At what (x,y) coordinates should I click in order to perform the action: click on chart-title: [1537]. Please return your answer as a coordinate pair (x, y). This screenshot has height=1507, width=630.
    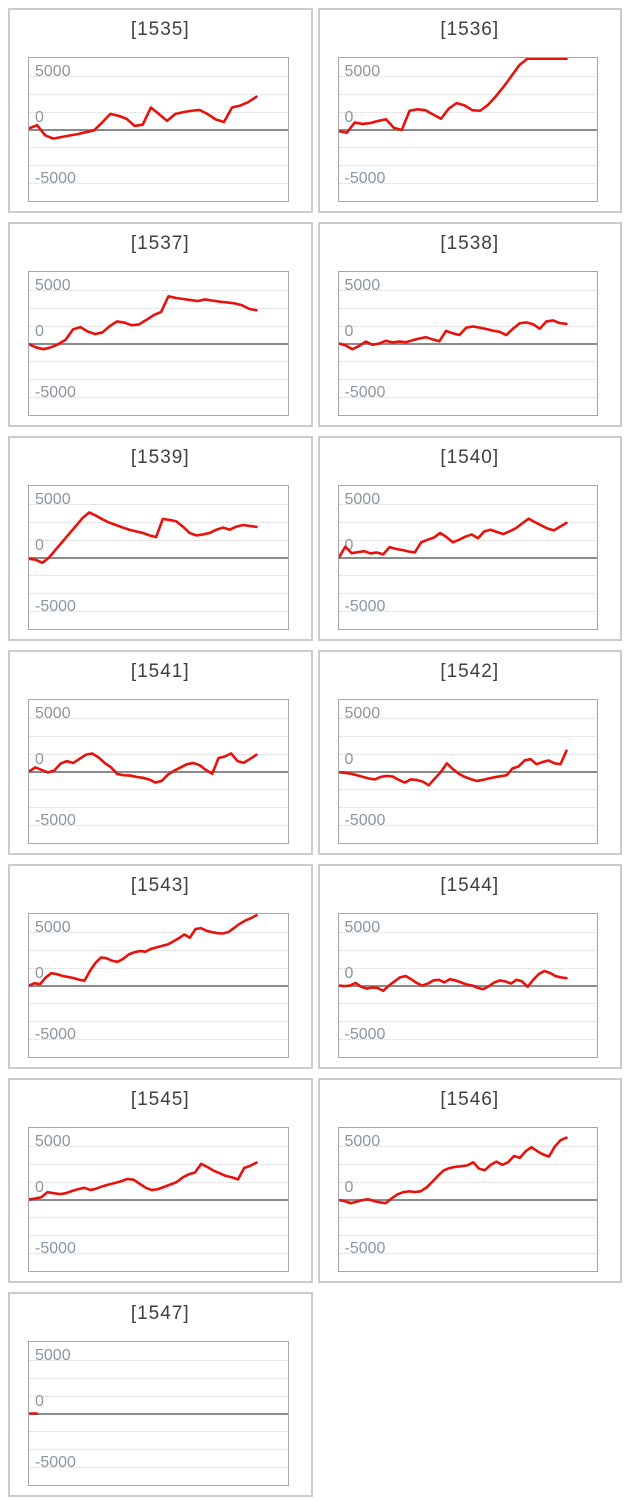
    Looking at the image, I should click on (160, 243).